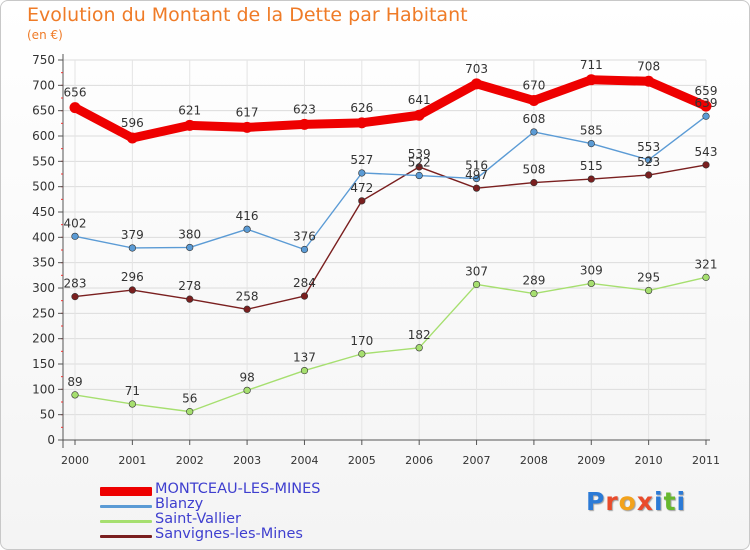 The image size is (750, 550). Describe the element at coordinates (47, 415) in the screenshot. I see `y-tick-label: 50` at that location.